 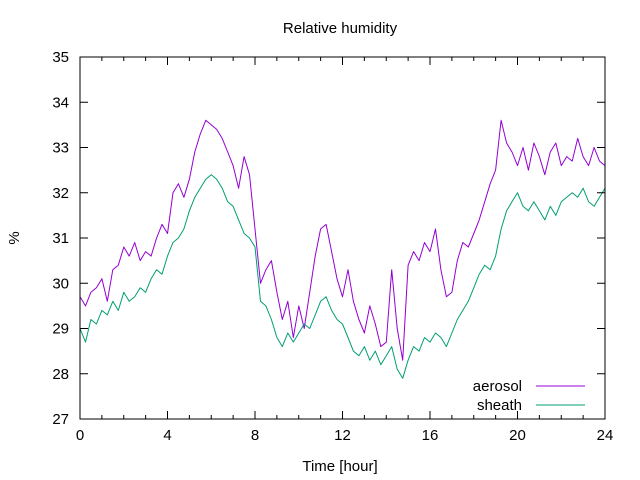 What do you see at coordinates (517, 435) in the screenshot?
I see `x-tick-label: 20` at bounding box center [517, 435].